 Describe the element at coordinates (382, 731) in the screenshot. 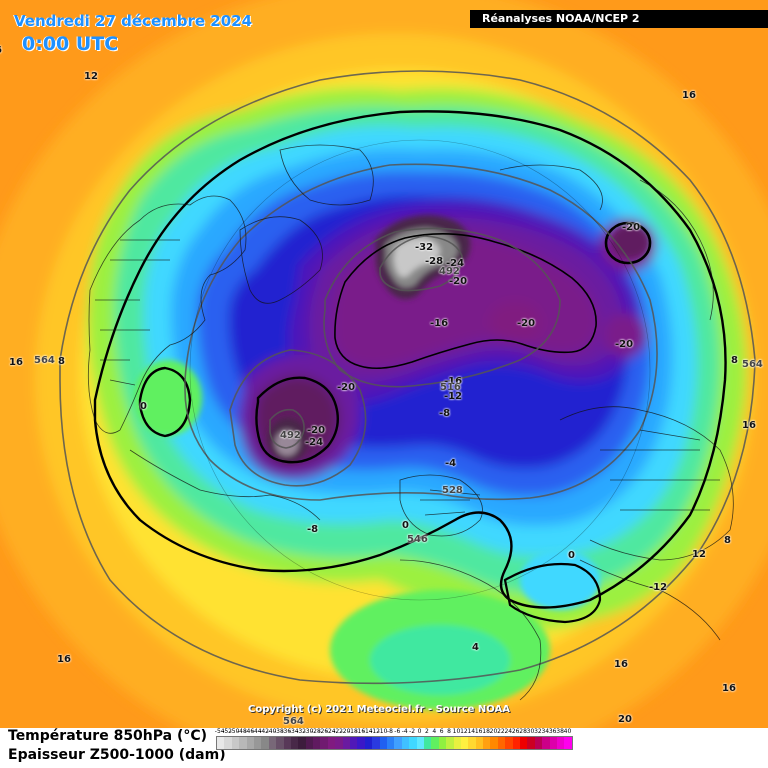

I see `scale-value: -10` at that location.